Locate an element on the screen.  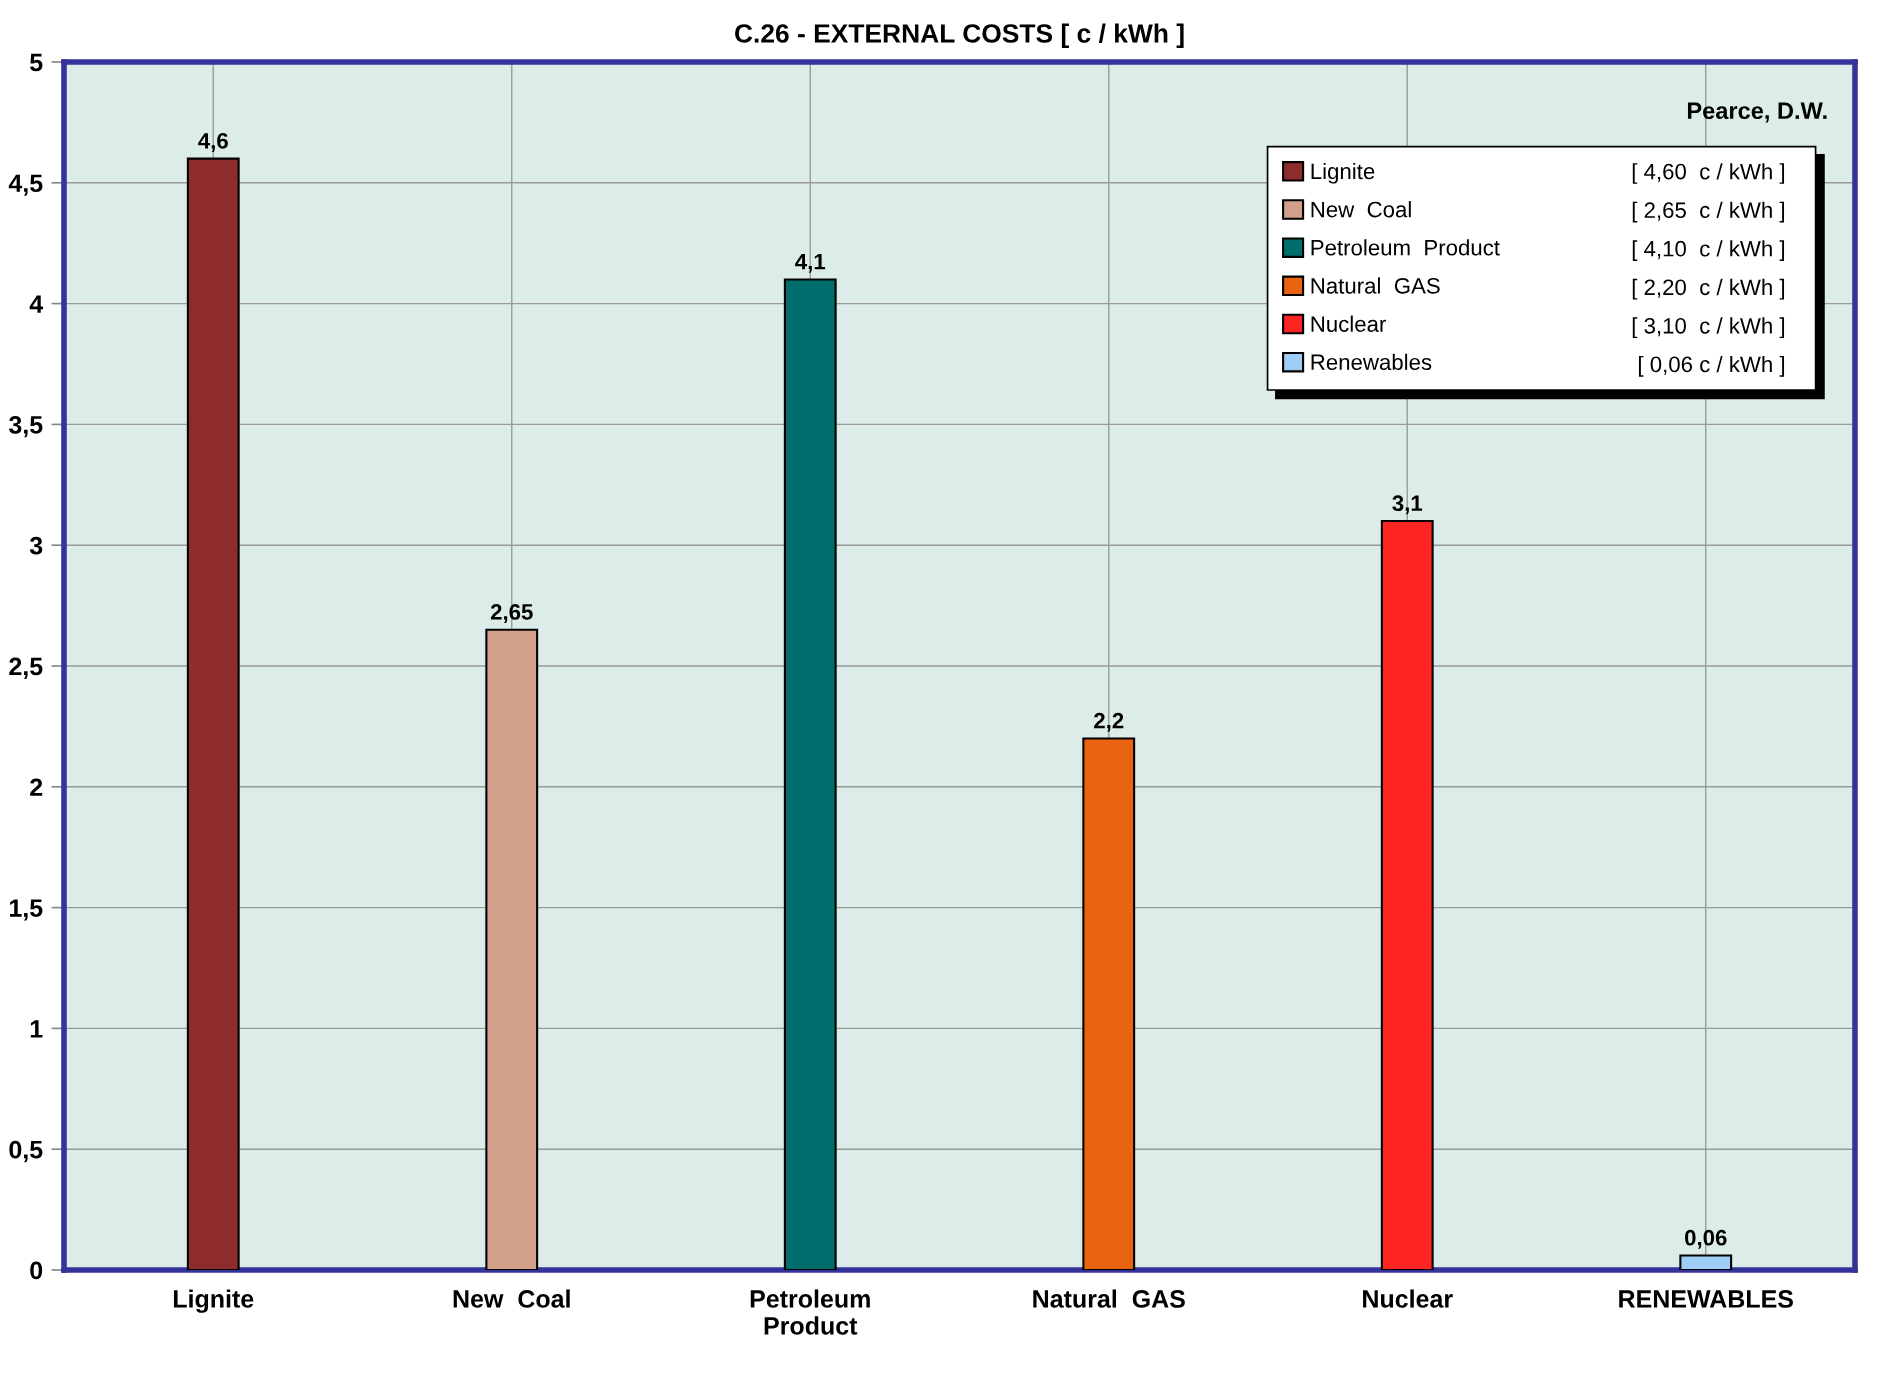
x-tick-label: Natural GAS is located at coordinates (1109, 1298).